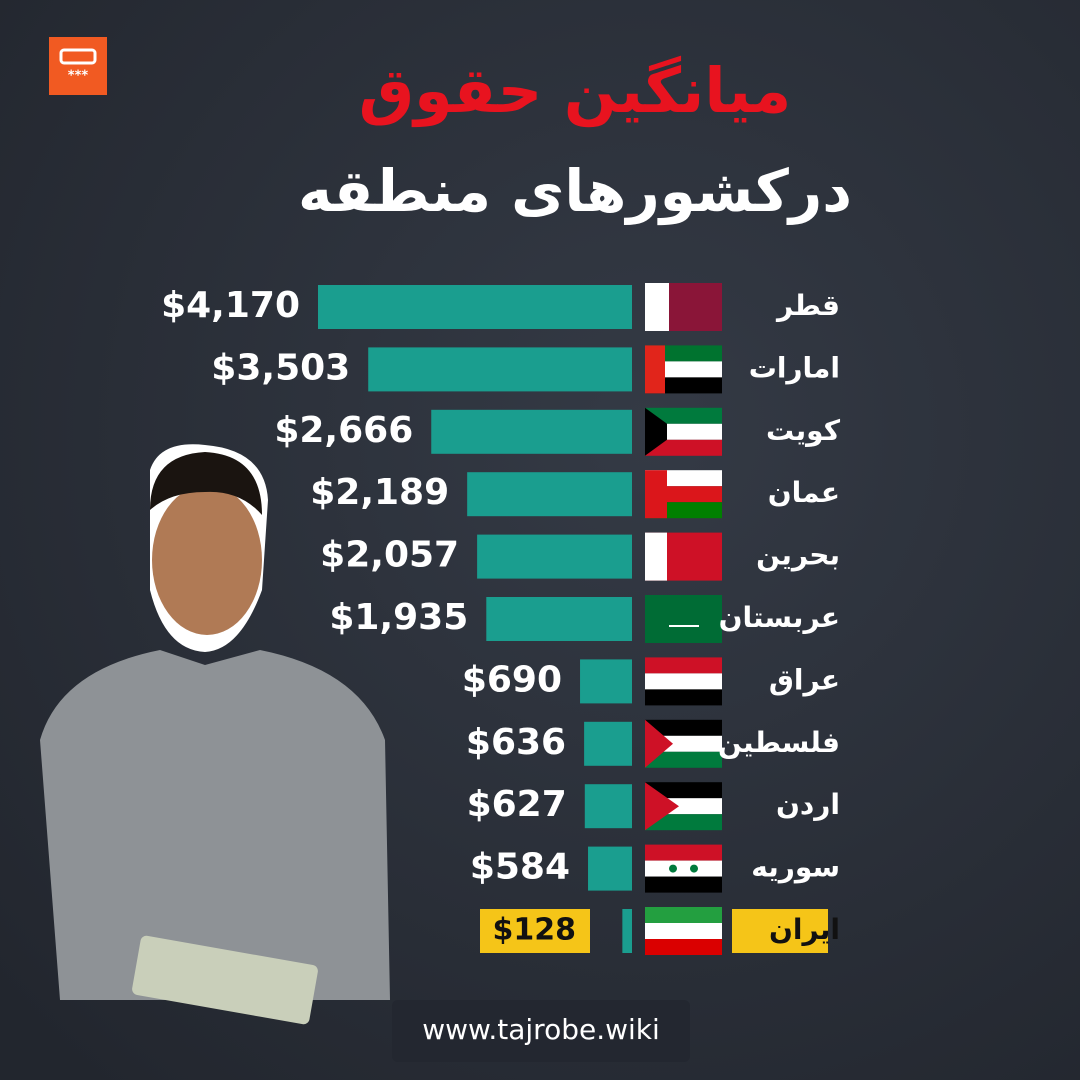 The image size is (1080, 1080). Describe the element at coordinates (516, 742) in the screenshot. I see `value-label: $636` at that location.